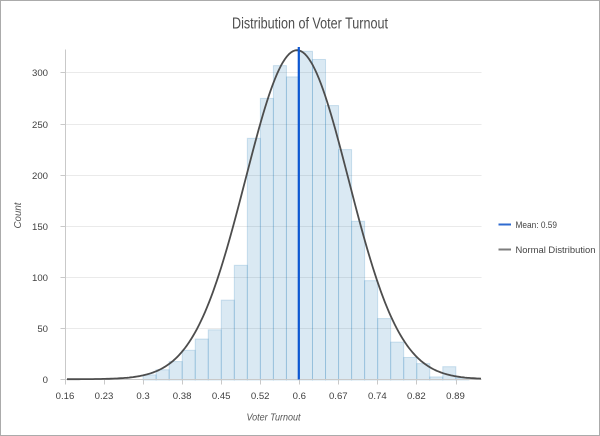 This screenshot has width=600, height=436. What do you see at coordinates (274, 417) in the screenshot?
I see `svg-text: Voter Turnout` at bounding box center [274, 417].